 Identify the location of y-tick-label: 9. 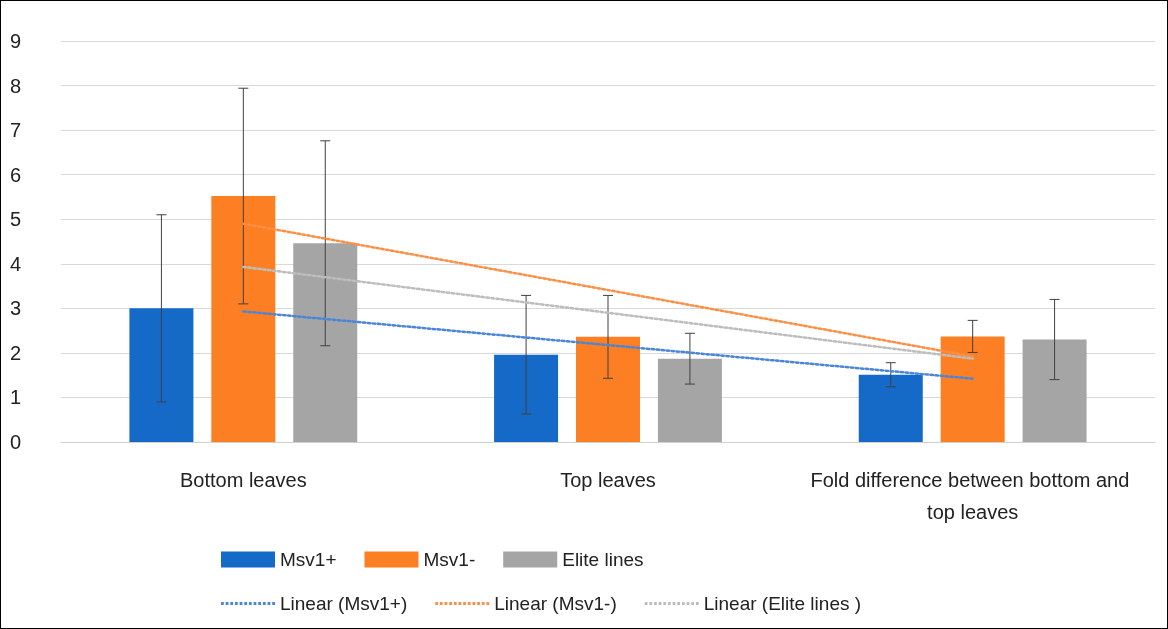
(15, 41).